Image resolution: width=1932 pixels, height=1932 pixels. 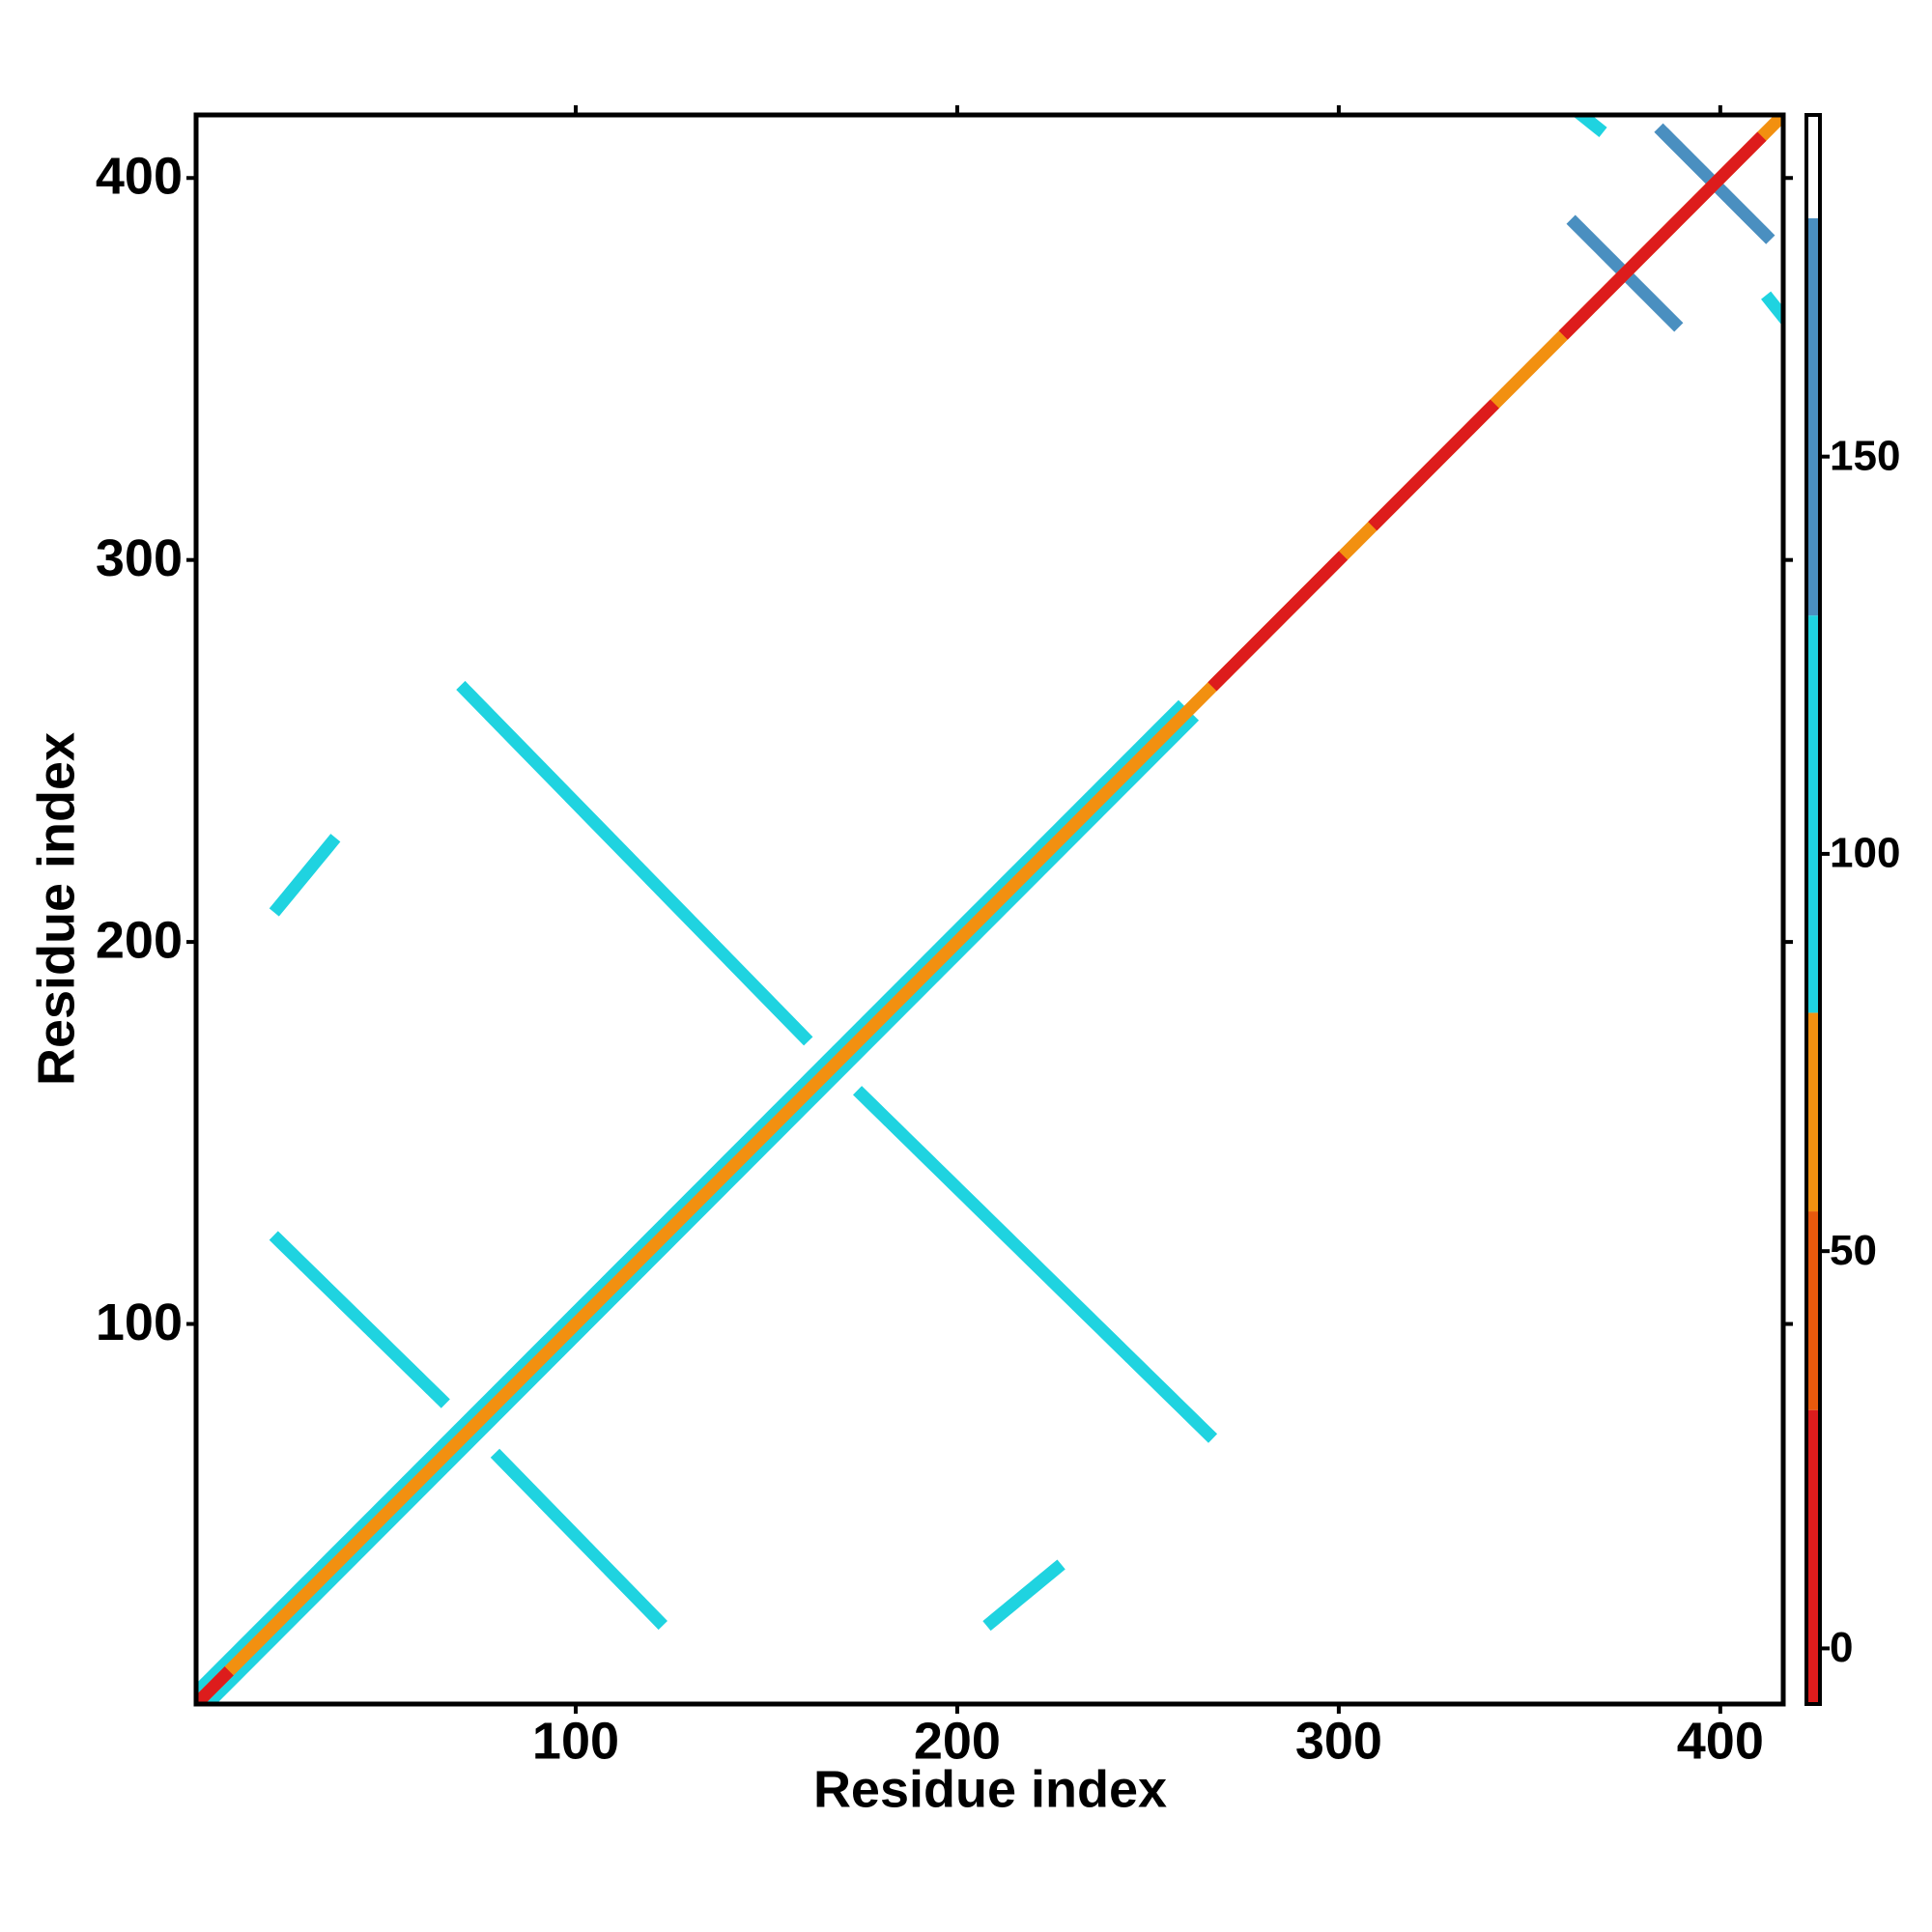 I want to click on y-axis-label: Residue index, so click(x=56, y=909).